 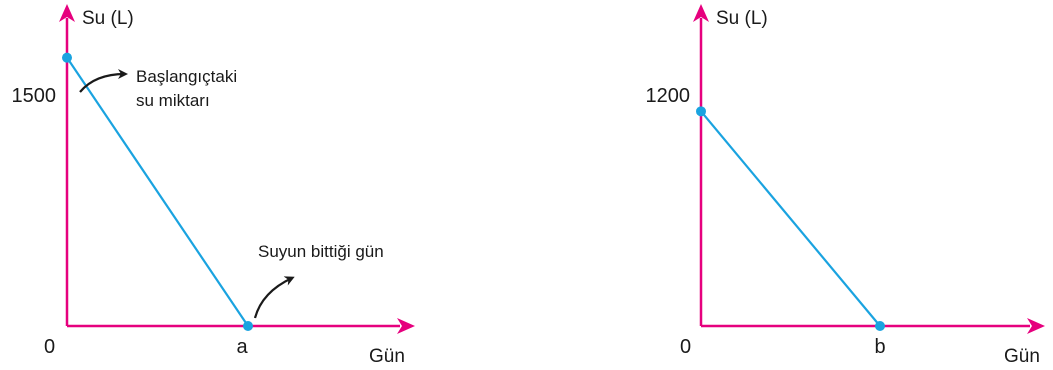 I want to click on x-tick-label: a, so click(x=242, y=347).